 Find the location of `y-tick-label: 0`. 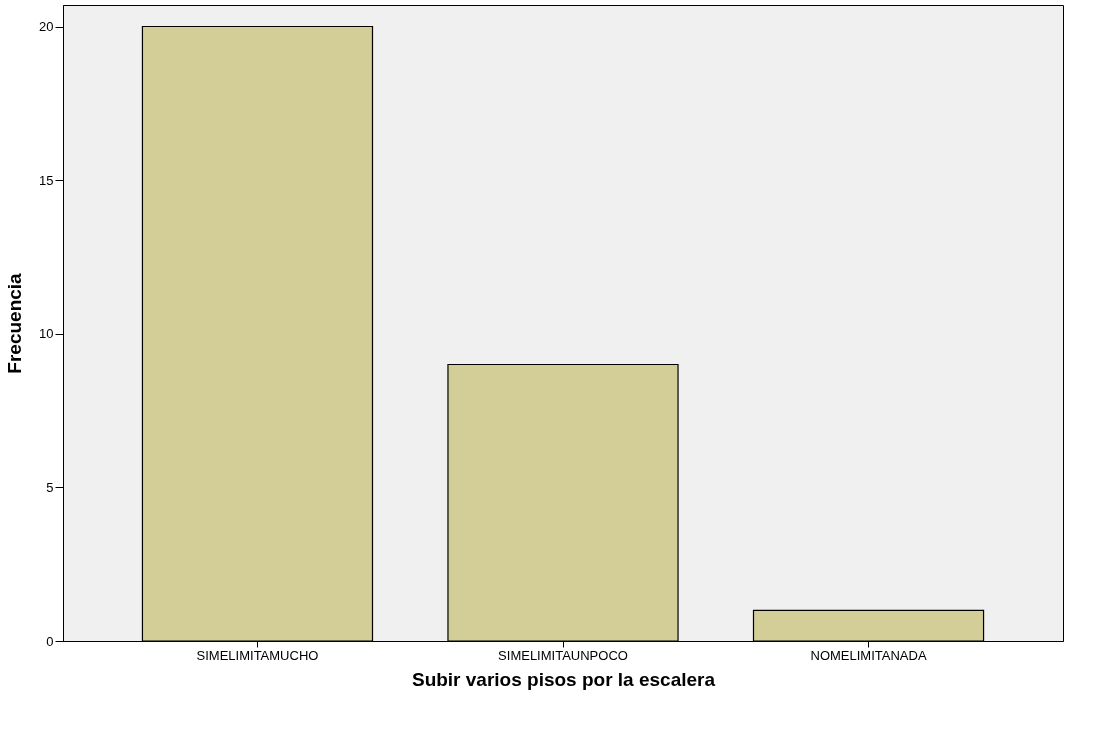

y-tick-label: 0 is located at coordinates (50, 641).